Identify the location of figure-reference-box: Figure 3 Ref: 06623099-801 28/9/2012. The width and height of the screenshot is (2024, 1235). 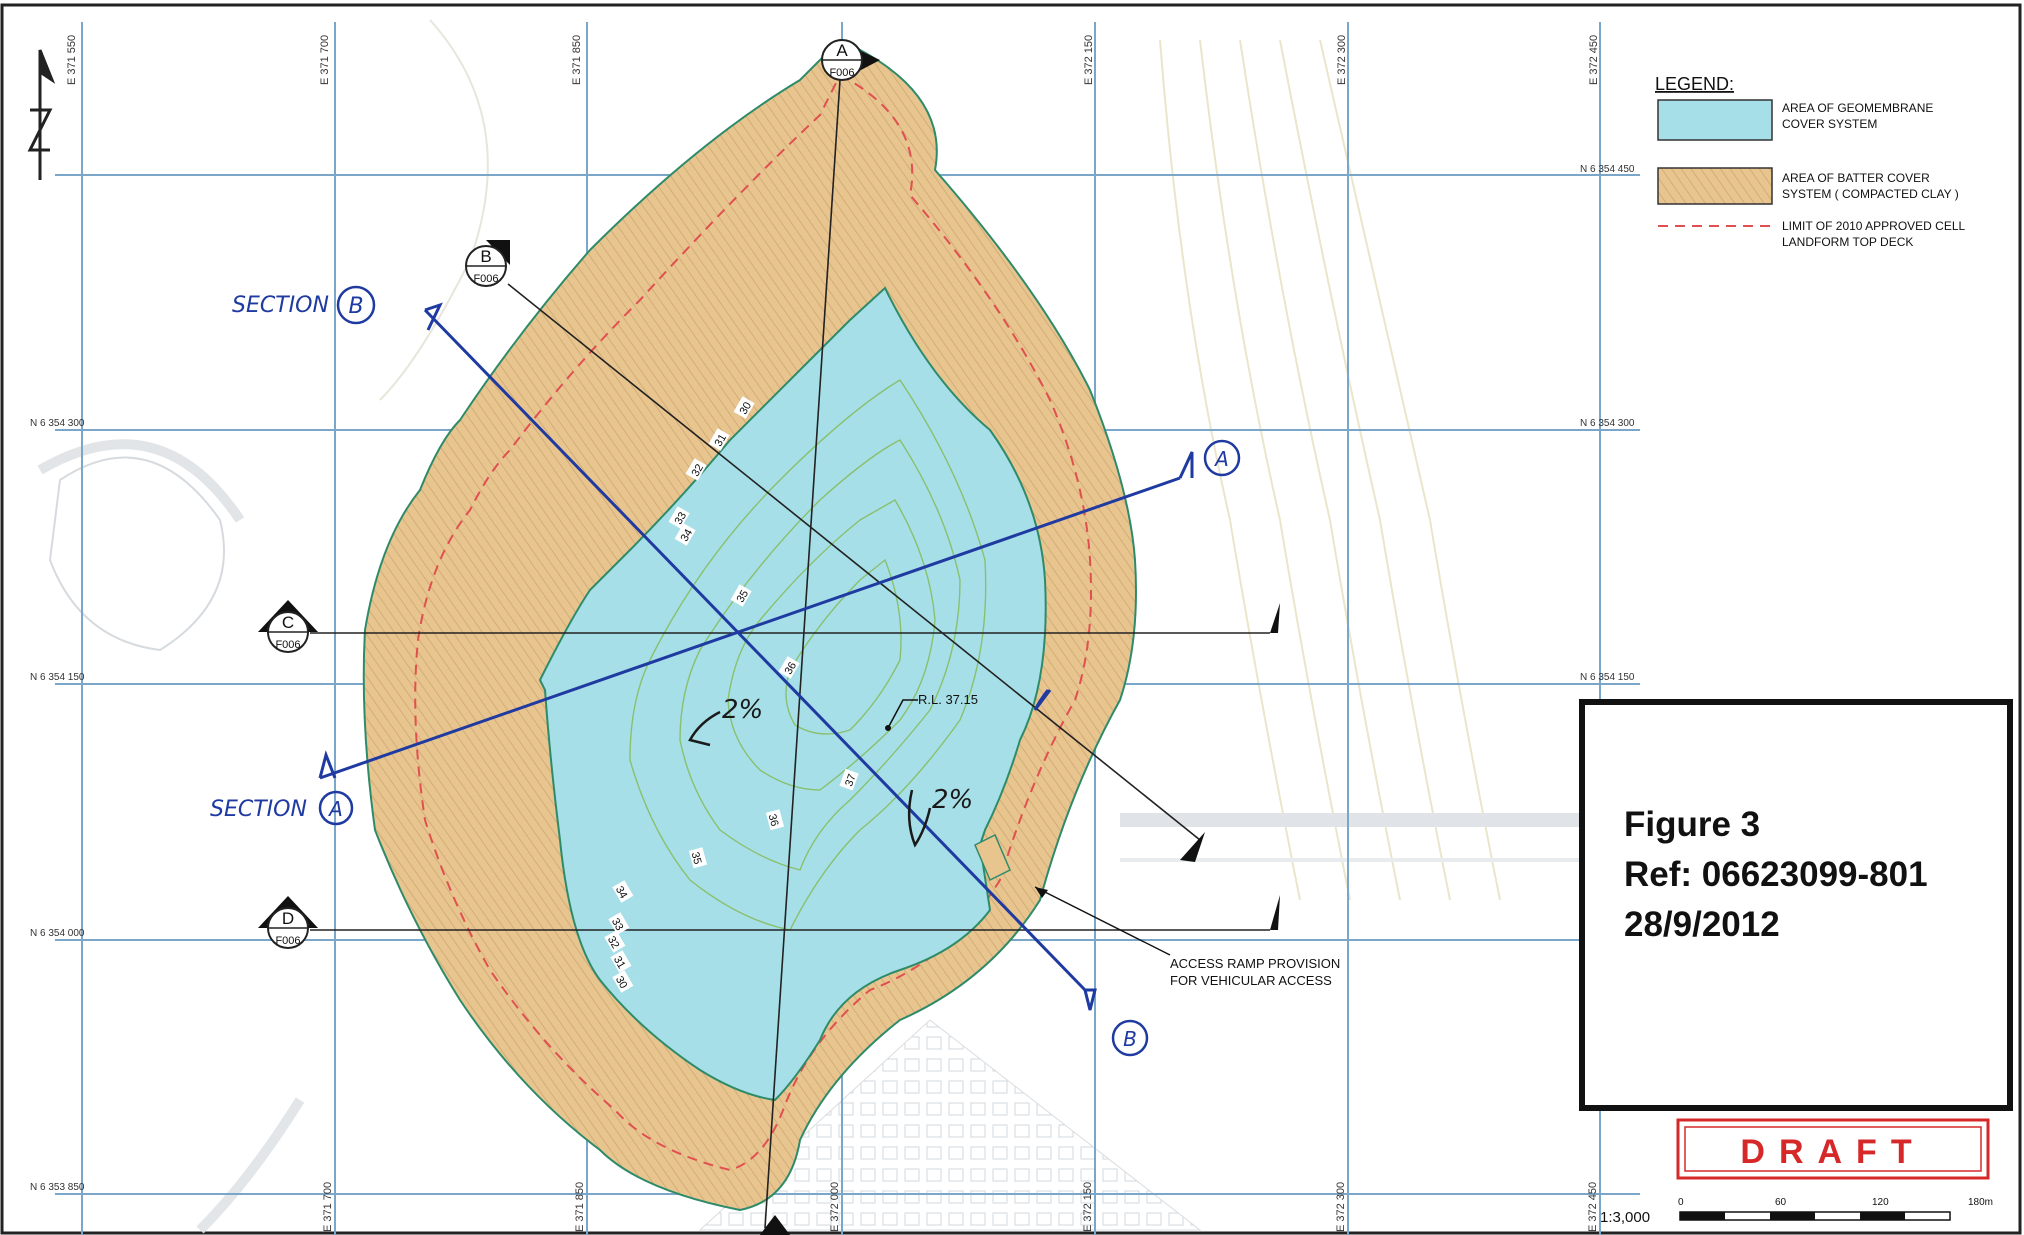
(1796, 905).